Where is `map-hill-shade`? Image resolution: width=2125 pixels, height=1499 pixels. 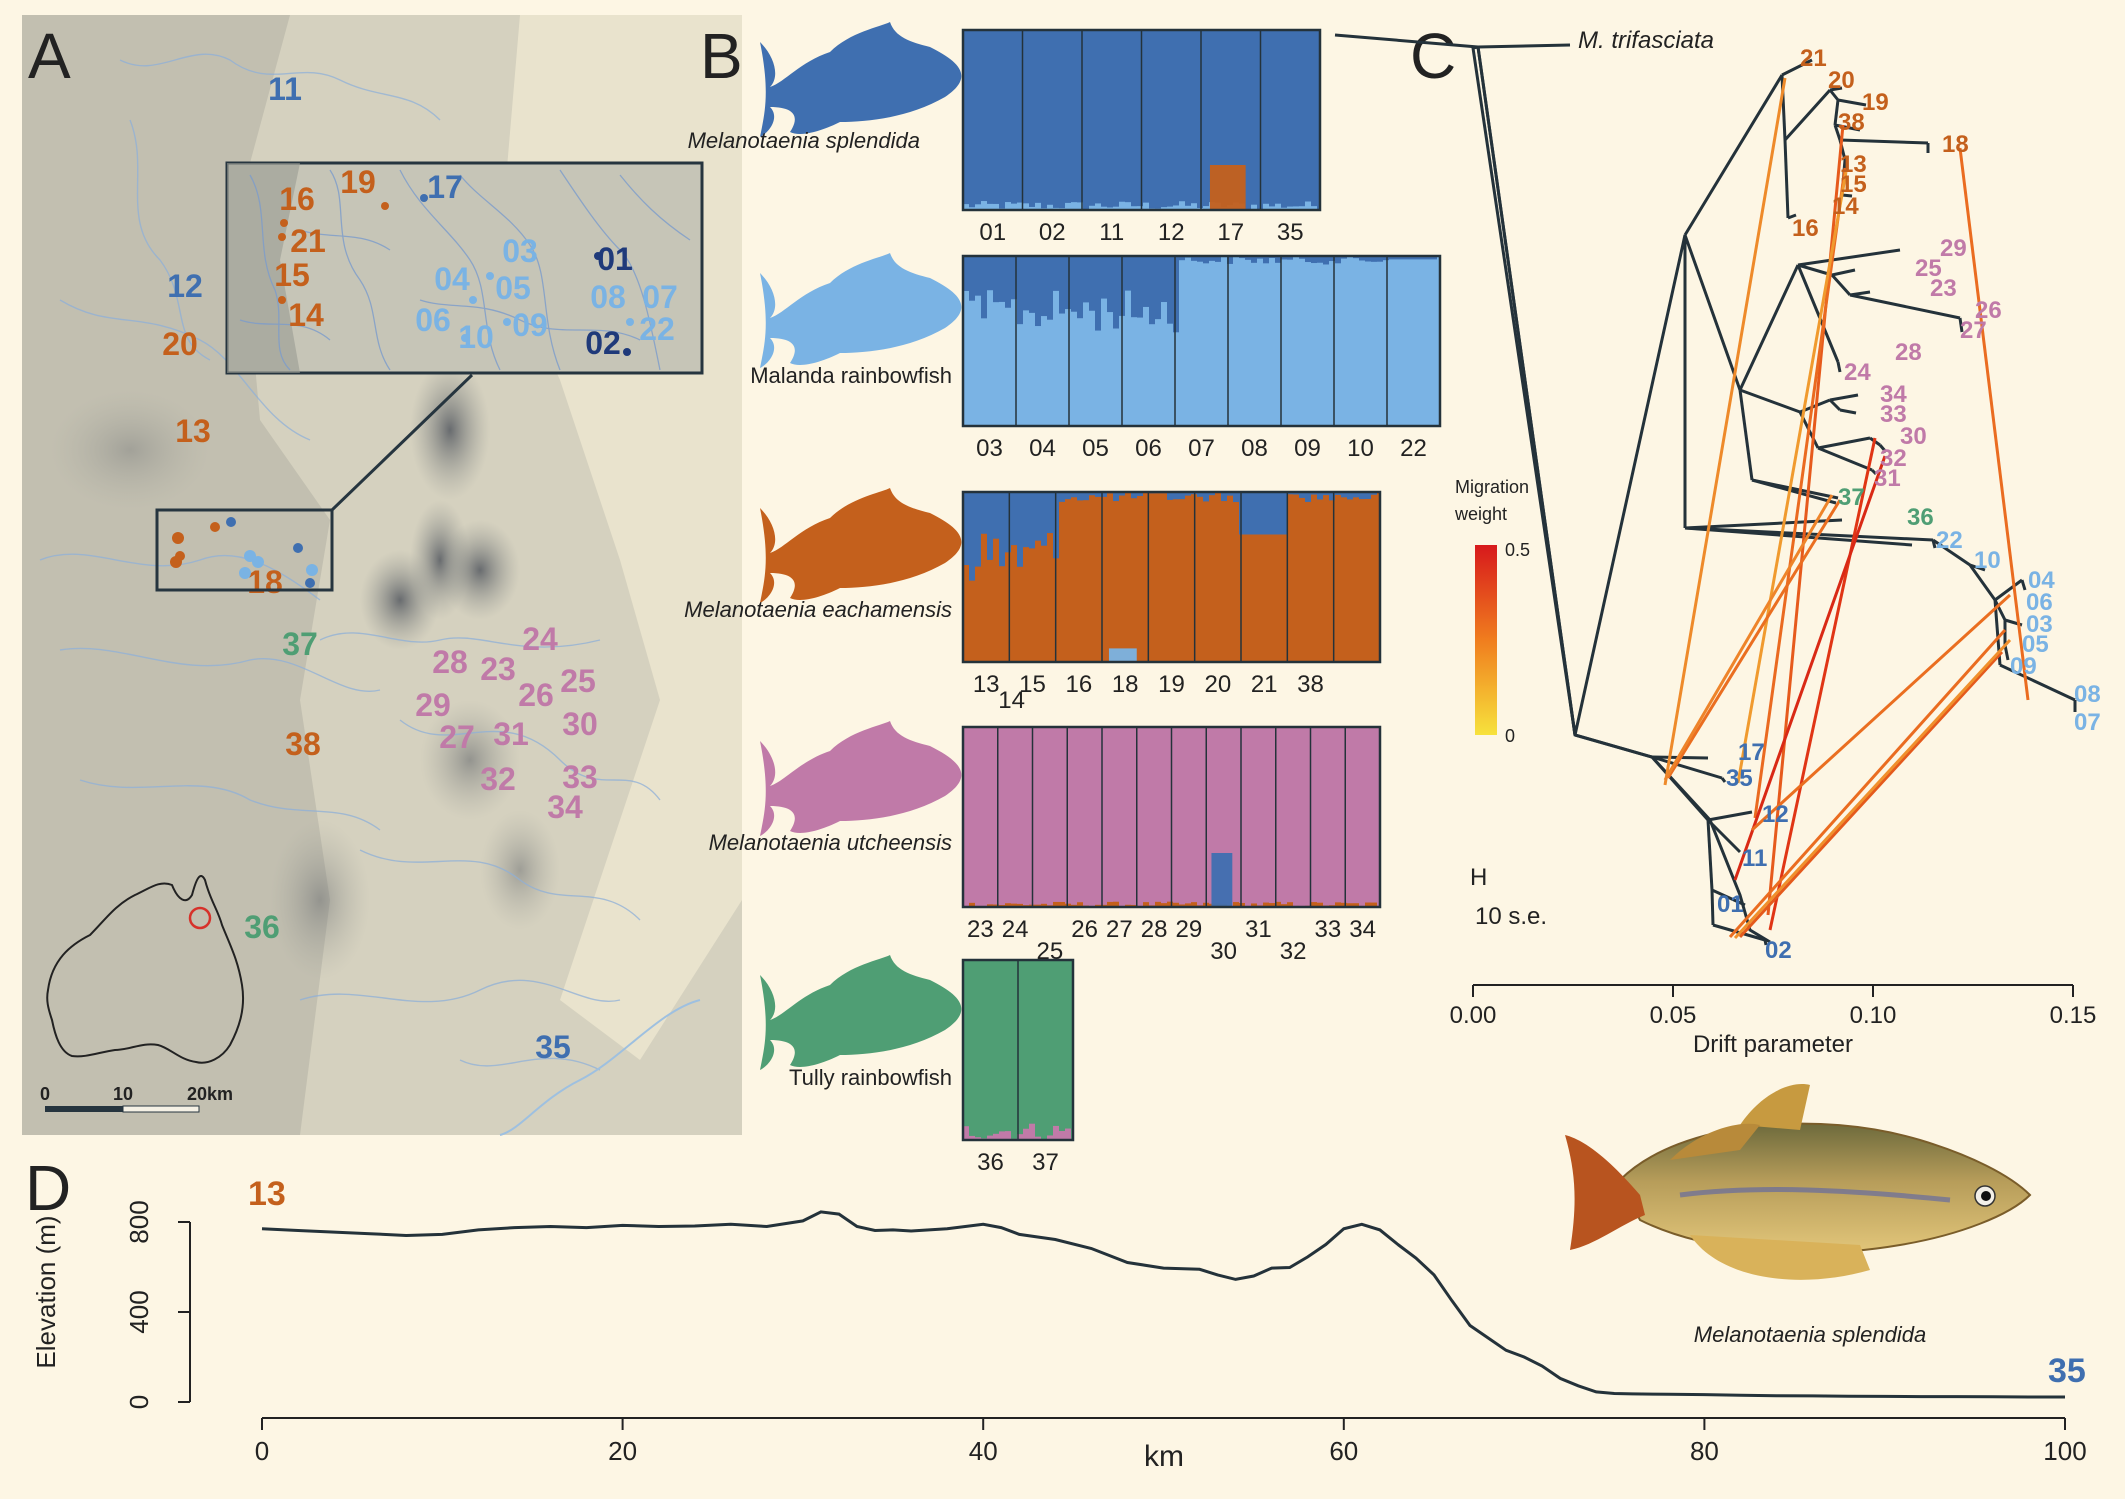 map-hill-shade is located at coordinates (176, 575).